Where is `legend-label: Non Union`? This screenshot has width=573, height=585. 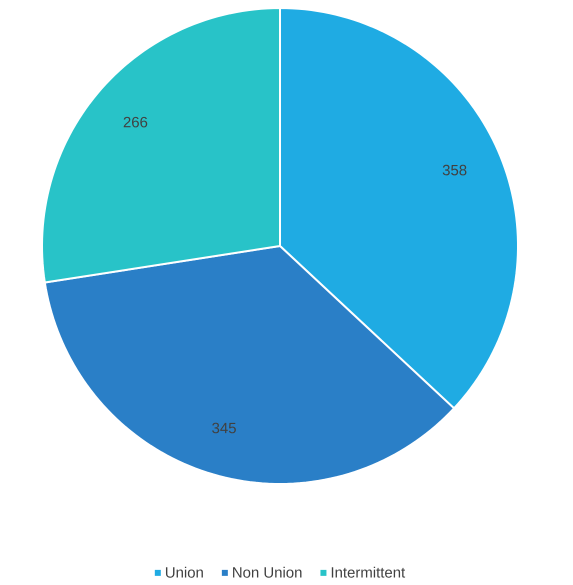
legend-label: Non Union is located at coordinates (267, 572).